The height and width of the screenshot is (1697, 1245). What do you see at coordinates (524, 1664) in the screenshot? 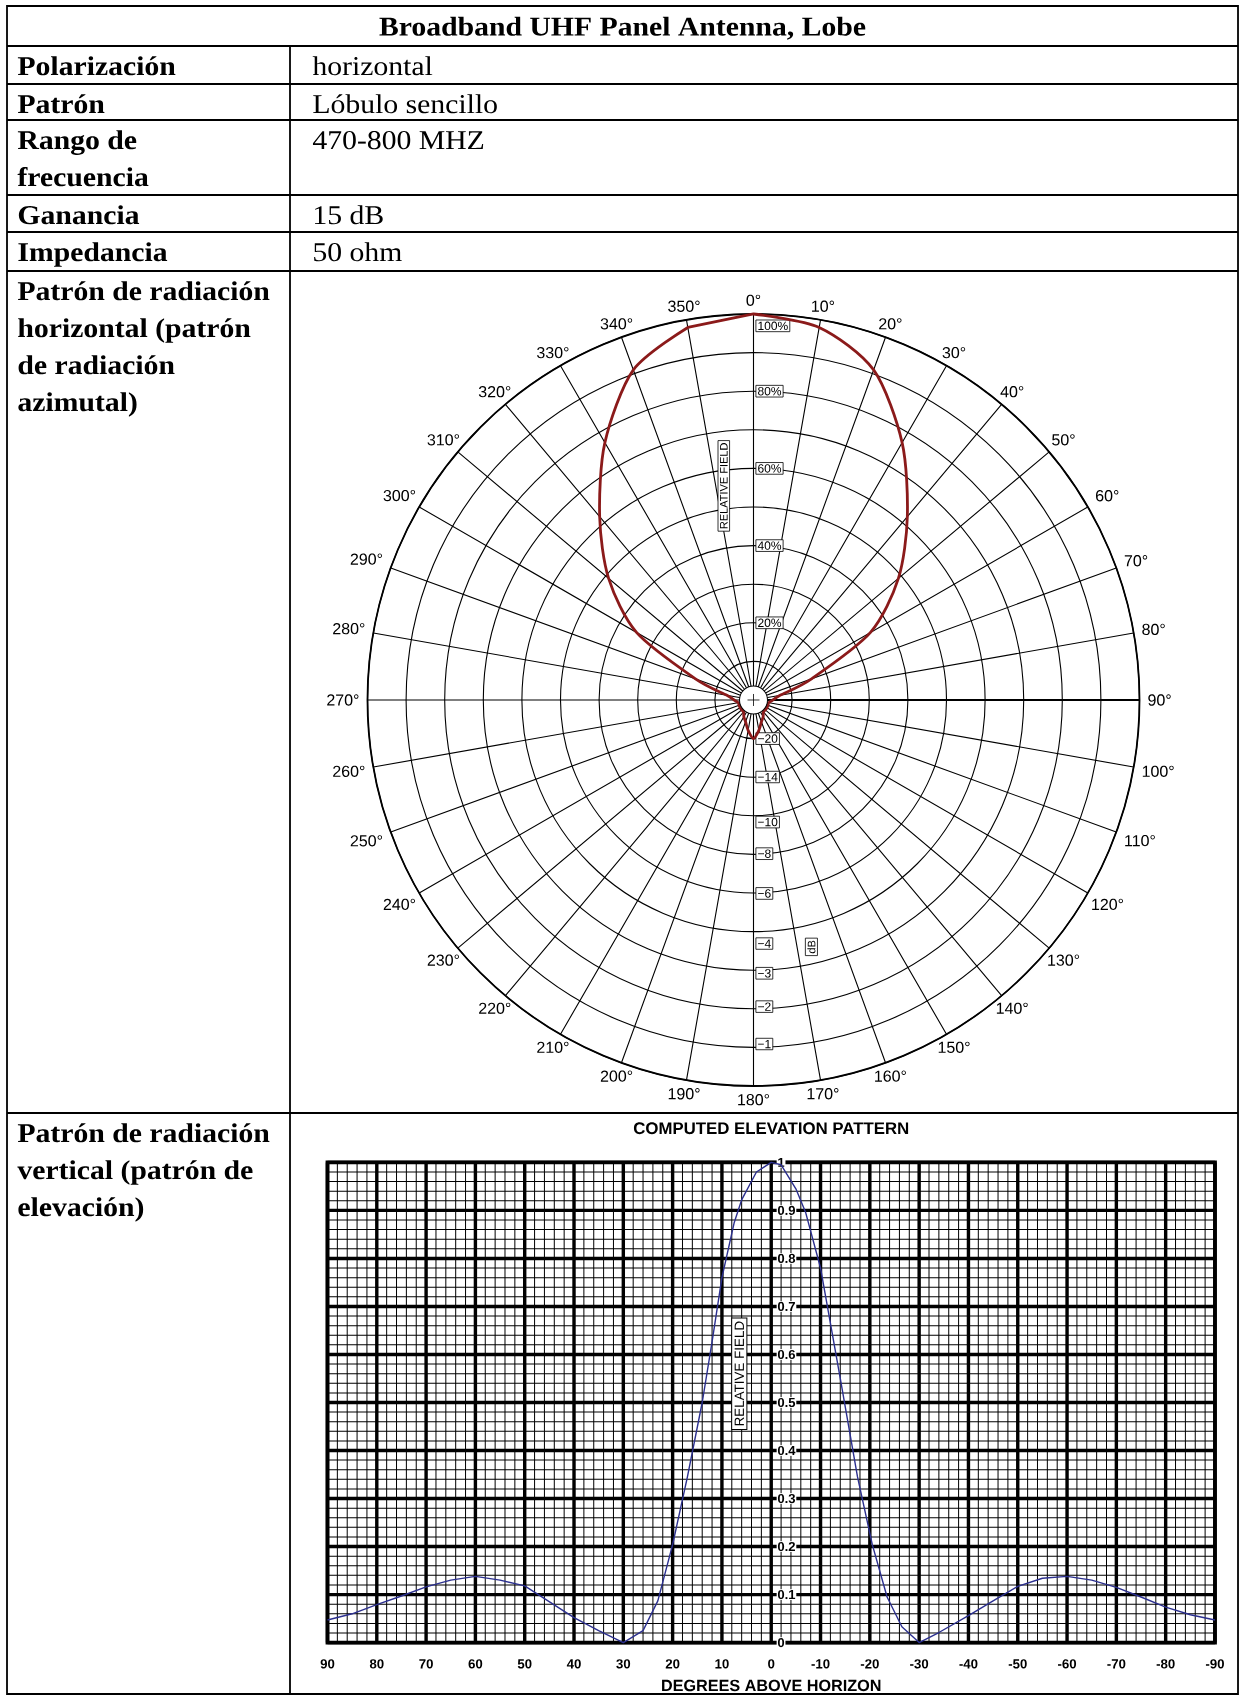
I see `x-tick-label: 50` at bounding box center [524, 1664].